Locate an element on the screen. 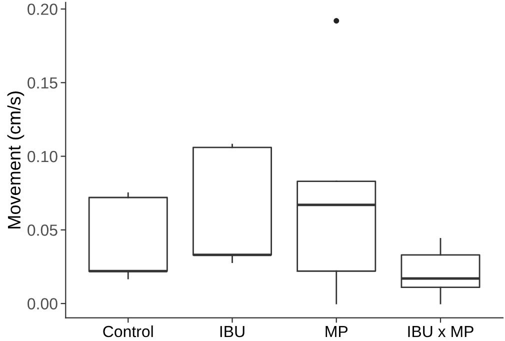  x-tick-label: IBU x MP is located at coordinates (441, 332).